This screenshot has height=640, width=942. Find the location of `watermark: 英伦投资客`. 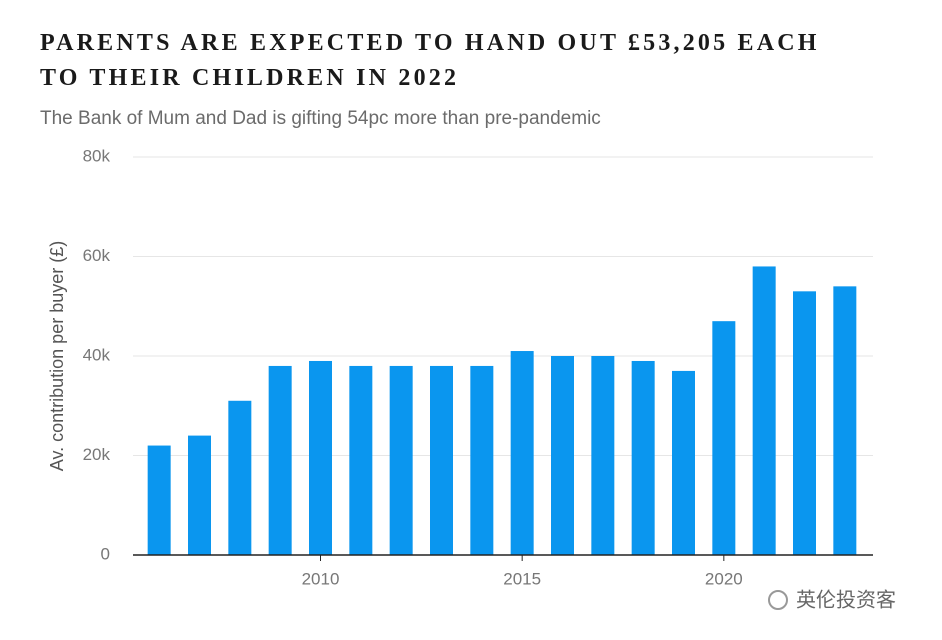

watermark: 英伦投资客 is located at coordinates (846, 599).